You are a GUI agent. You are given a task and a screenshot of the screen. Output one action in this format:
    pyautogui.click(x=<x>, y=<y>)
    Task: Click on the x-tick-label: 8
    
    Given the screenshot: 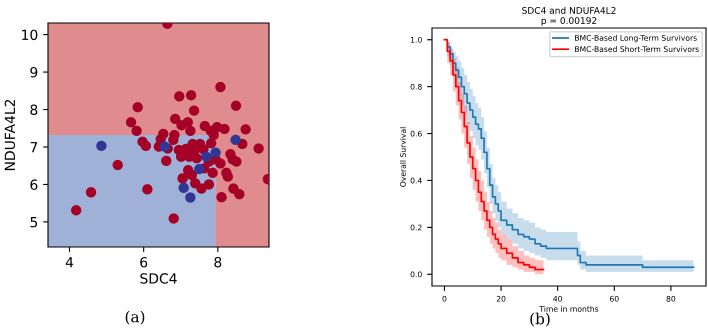 What is the action you would take?
    pyautogui.click(x=218, y=262)
    